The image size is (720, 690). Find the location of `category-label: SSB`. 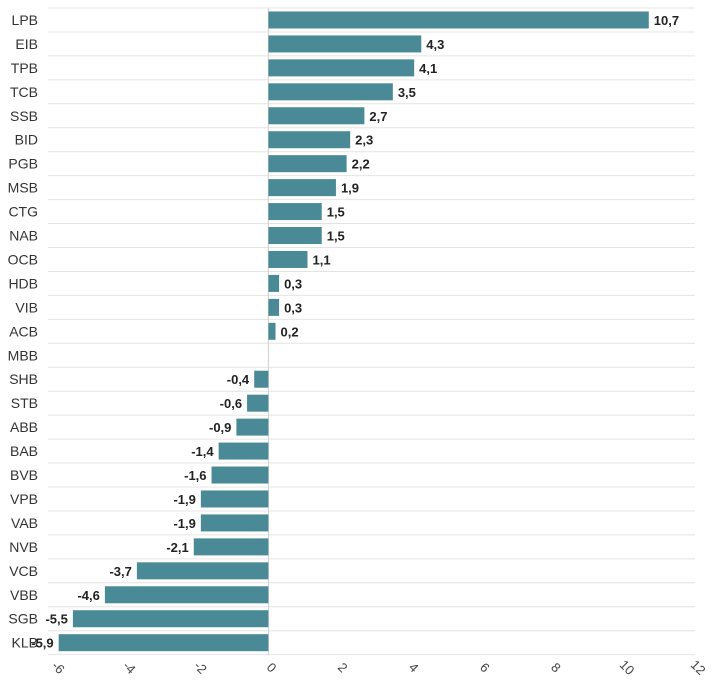

category-label: SSB is located at coordinates (24, 116).